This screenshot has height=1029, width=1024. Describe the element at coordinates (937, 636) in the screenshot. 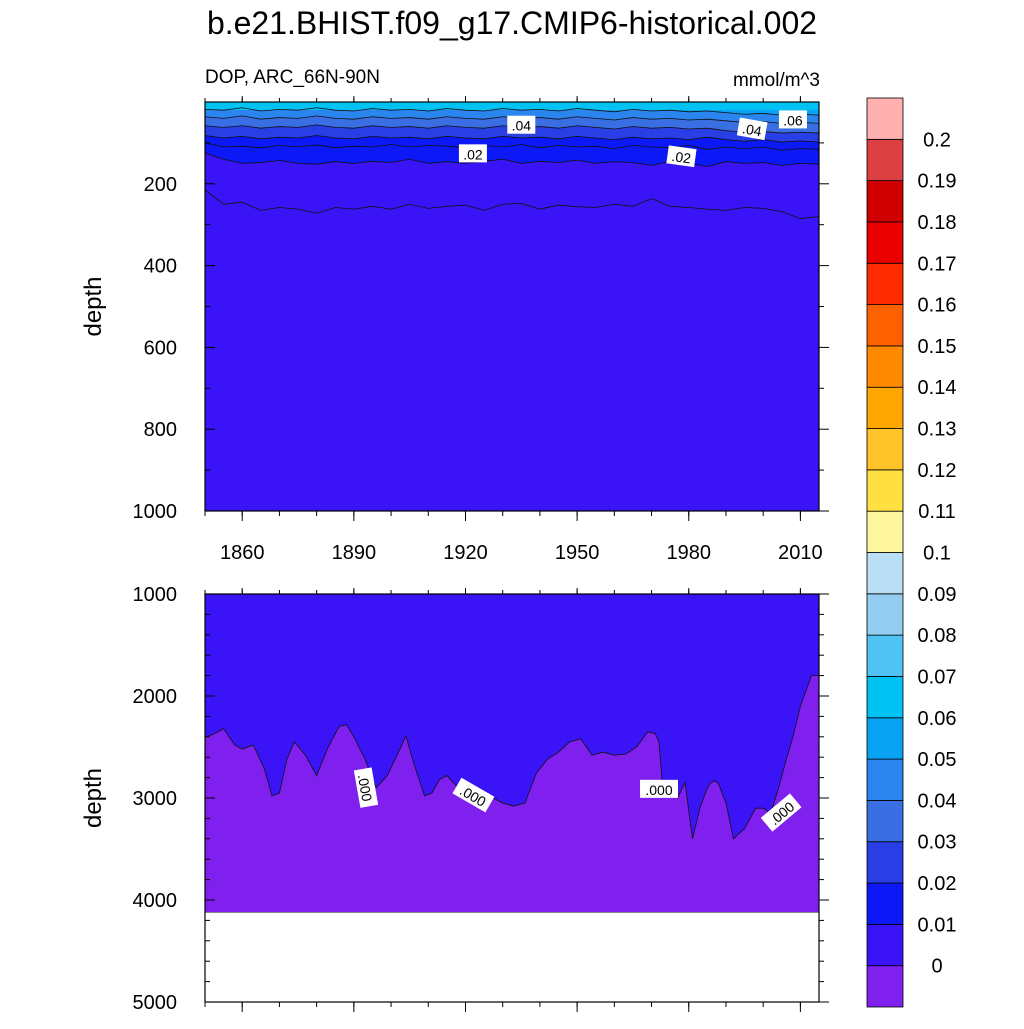

I see `colorbar-tick-label: 0.08` at that location.